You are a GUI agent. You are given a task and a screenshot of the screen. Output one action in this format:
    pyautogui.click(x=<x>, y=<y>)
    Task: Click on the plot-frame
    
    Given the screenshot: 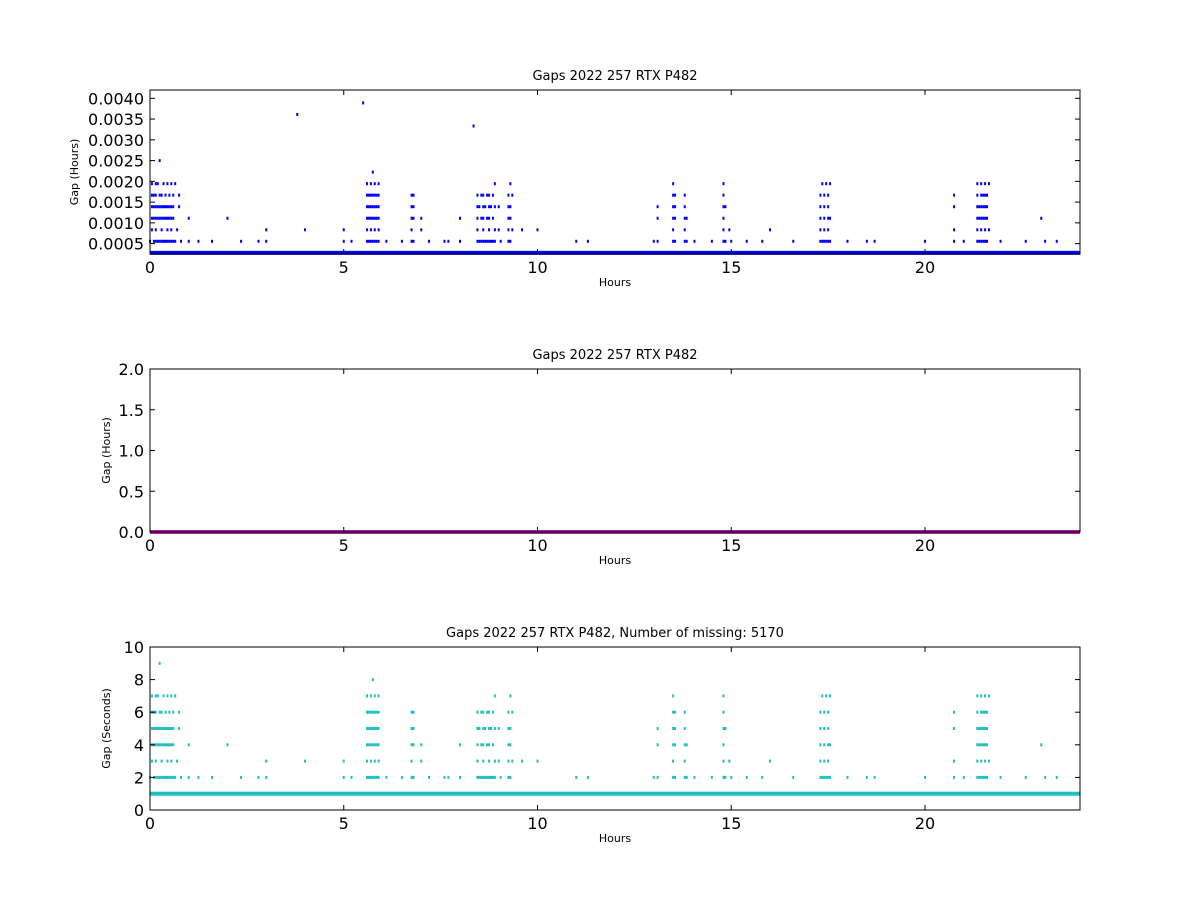 What is the action you would take?
    pyautogui.click(x=615, y=728)
    